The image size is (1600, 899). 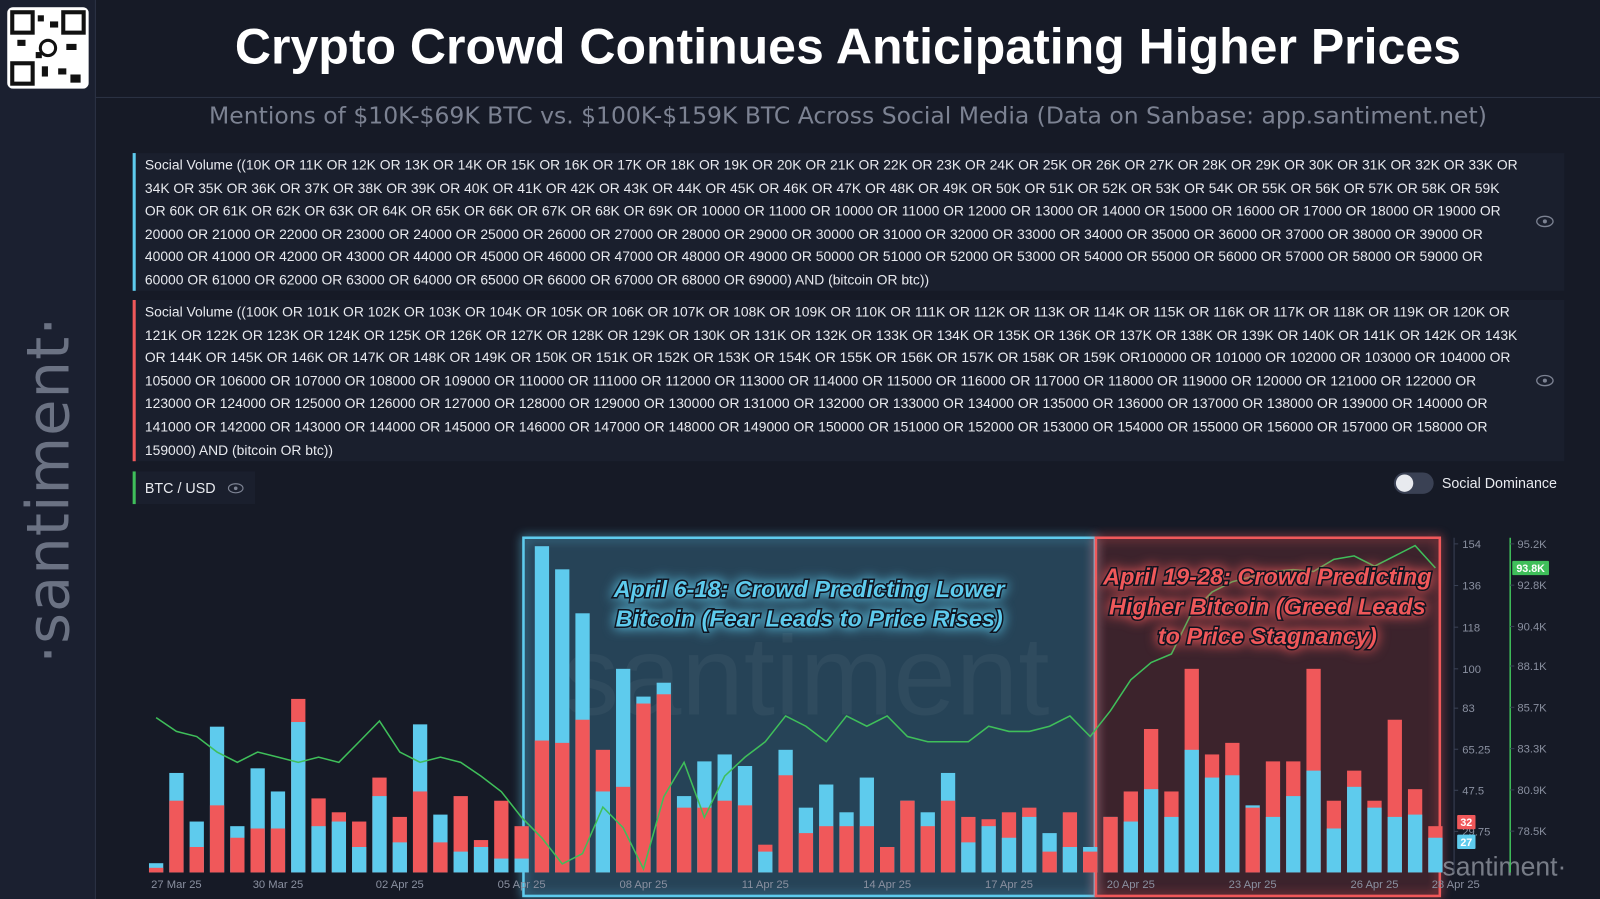 I want to click on y-tick-label: 136, so click(x=1471, y=587).